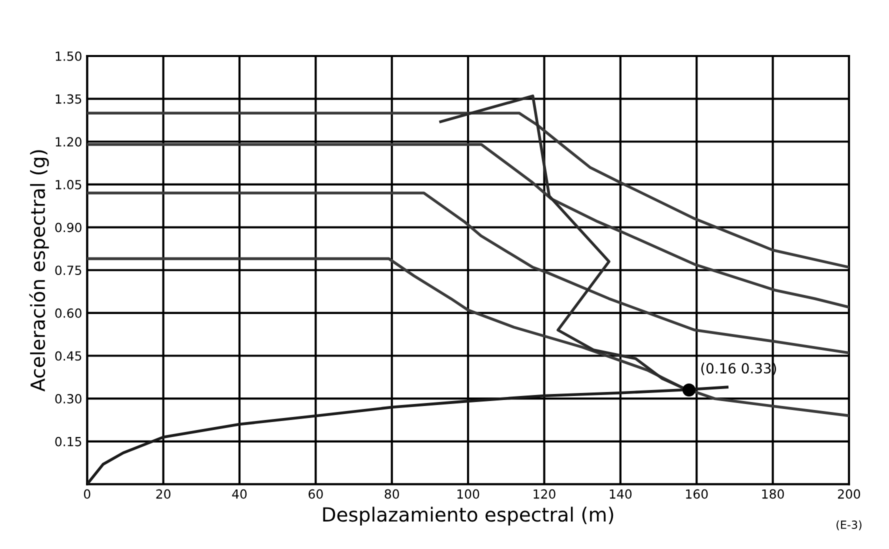  I want to click on x-tick-label: 100, so click(469, 494).